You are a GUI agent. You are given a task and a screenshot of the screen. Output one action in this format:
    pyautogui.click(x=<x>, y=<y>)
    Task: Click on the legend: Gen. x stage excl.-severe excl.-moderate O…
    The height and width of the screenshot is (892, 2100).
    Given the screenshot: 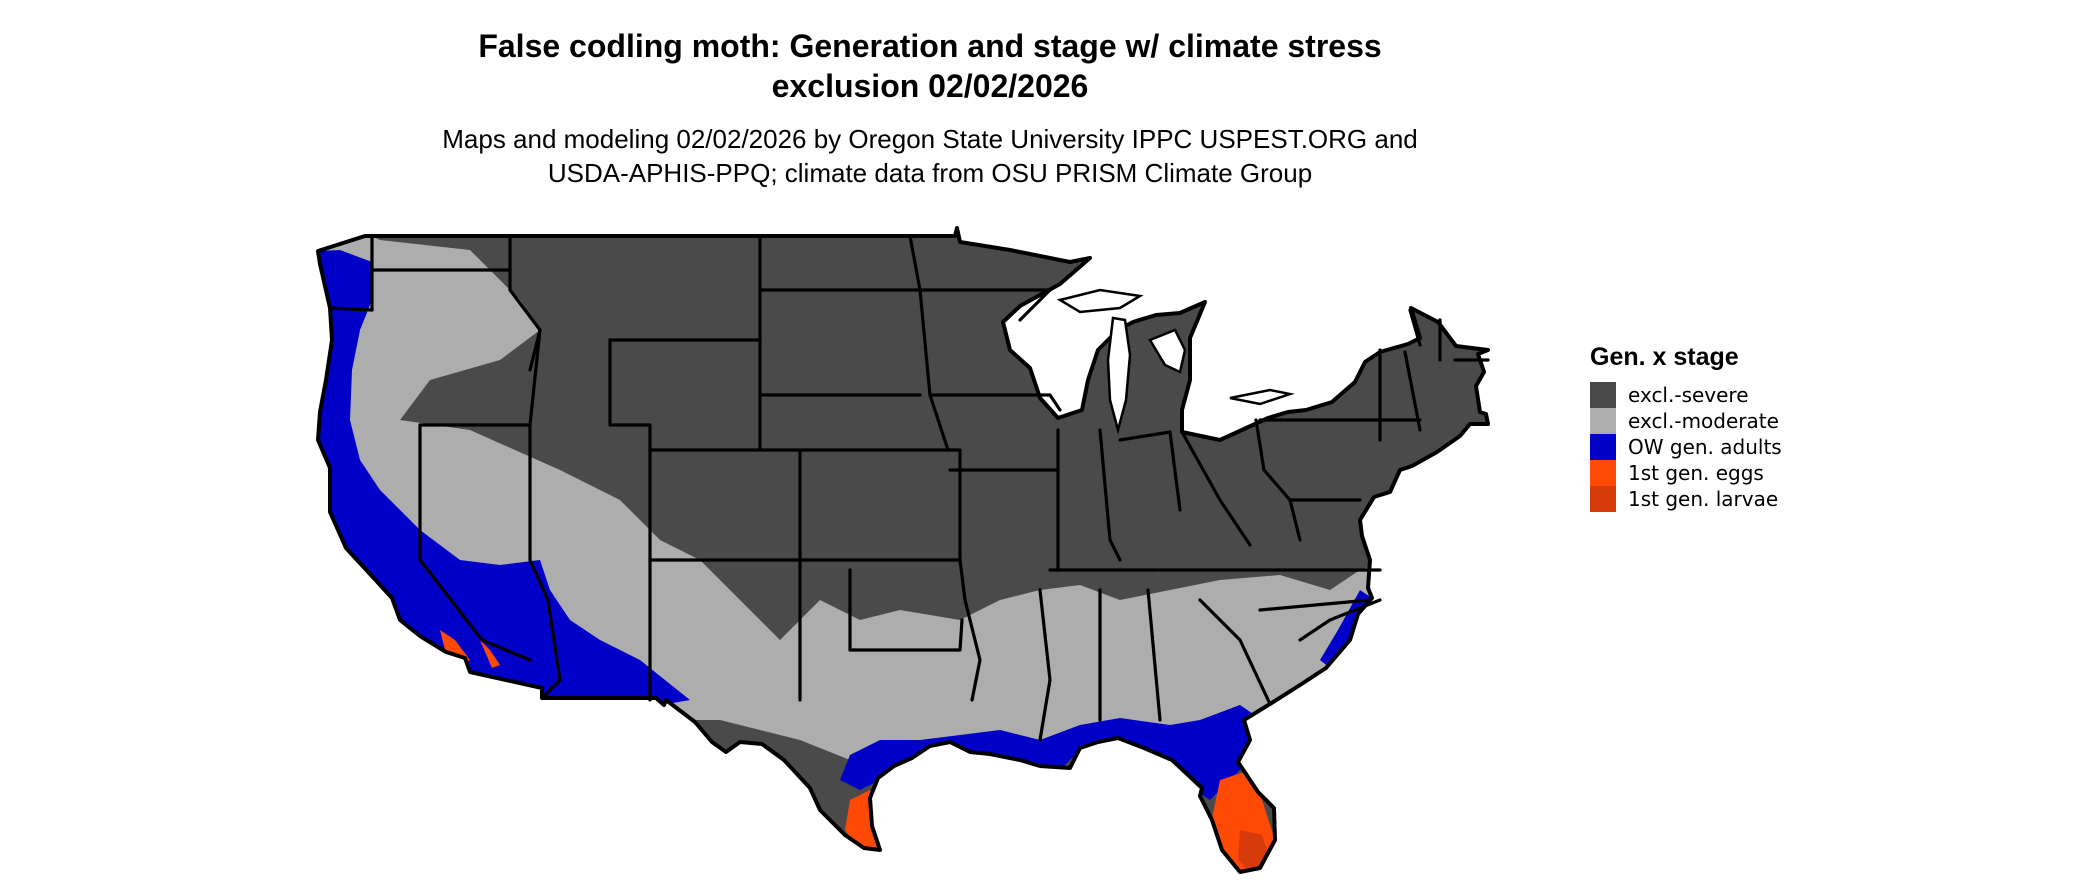 What is the action you would take?
    pyautogui.click(x=1720, y=427)
    